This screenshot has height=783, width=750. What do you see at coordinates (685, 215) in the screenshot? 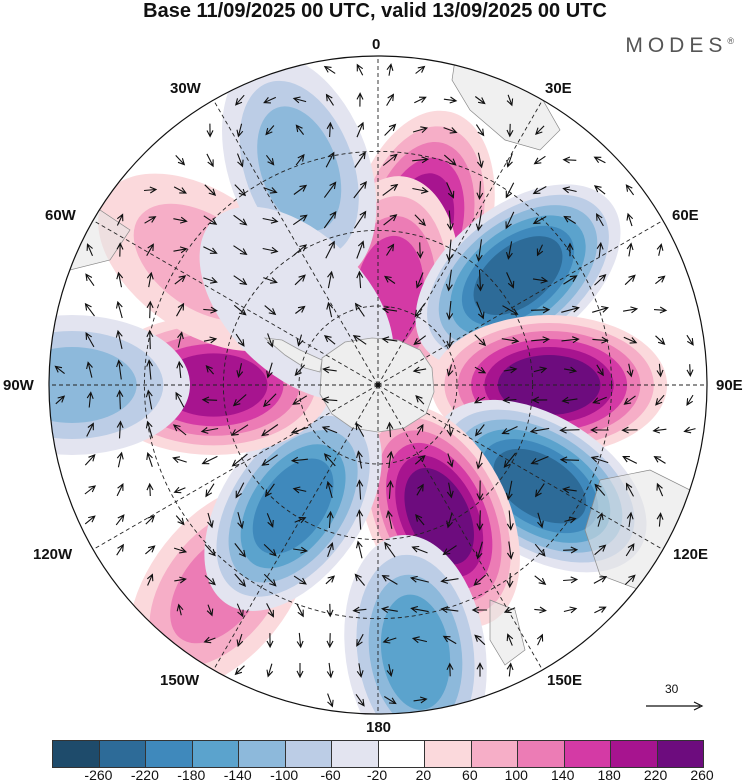
I see `lon-label-60e: 60E` at bounding box center [685, 215].